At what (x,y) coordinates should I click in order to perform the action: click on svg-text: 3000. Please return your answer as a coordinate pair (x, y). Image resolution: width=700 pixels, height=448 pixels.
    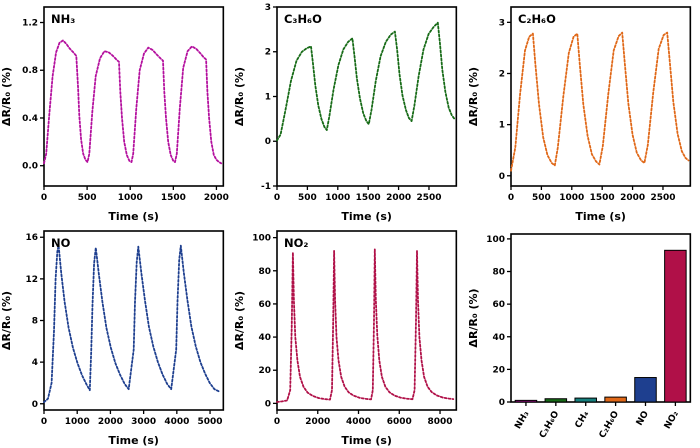
    Looking at the image, I should click on (143, 422).